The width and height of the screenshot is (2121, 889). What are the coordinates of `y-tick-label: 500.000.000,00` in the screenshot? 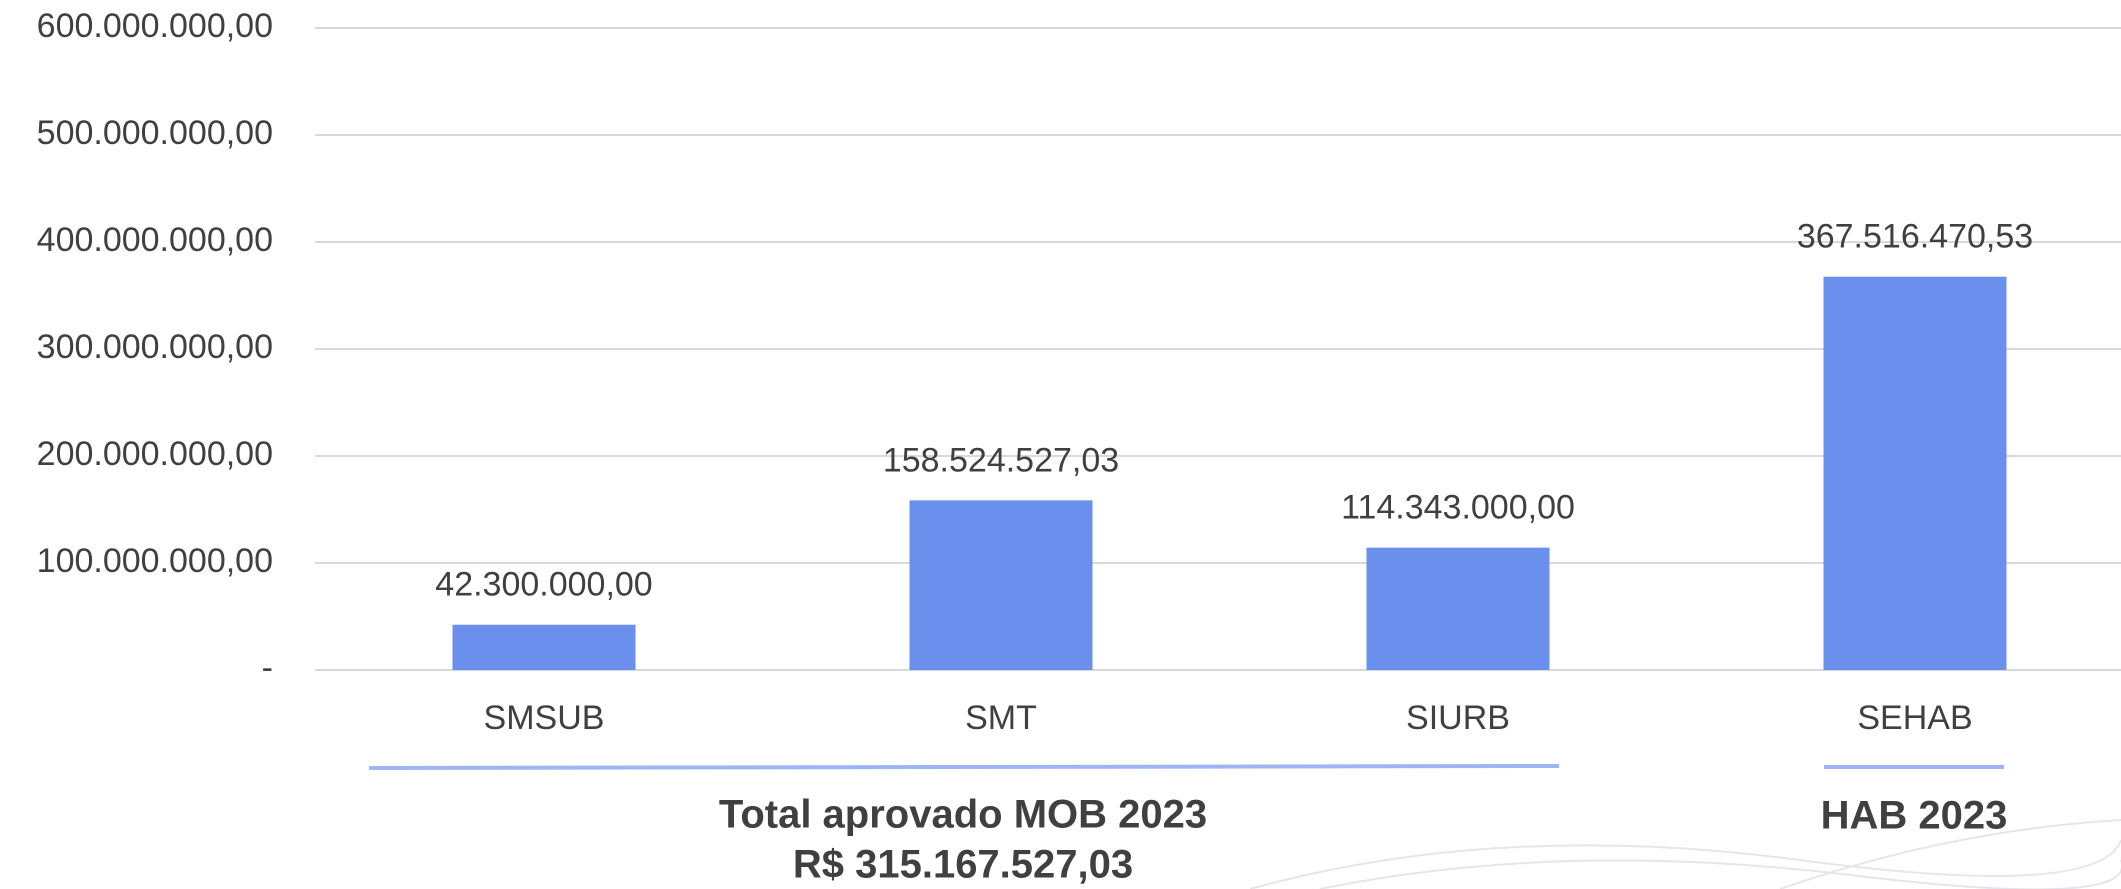 It's located at (155, 133).